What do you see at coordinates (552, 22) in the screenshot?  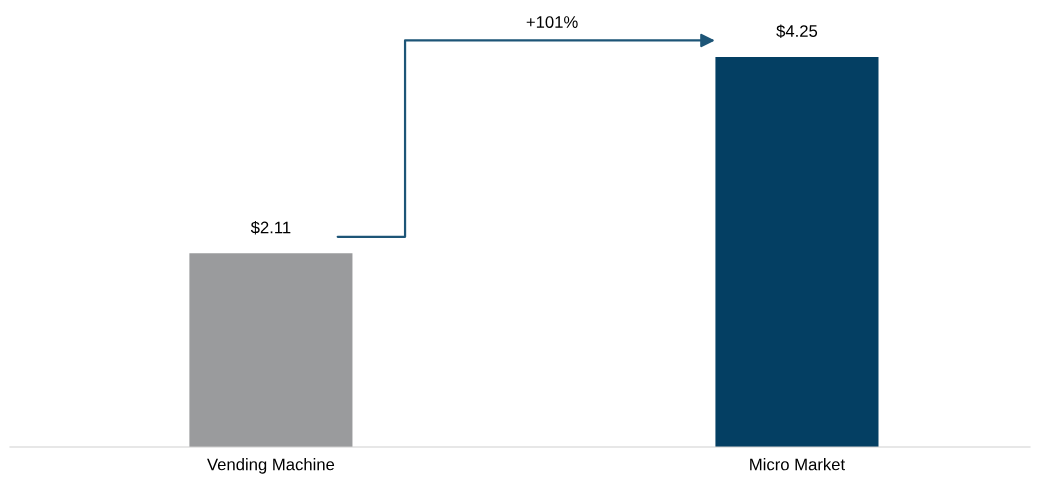 I see `text: +101%` at bounding box center [552, 22].